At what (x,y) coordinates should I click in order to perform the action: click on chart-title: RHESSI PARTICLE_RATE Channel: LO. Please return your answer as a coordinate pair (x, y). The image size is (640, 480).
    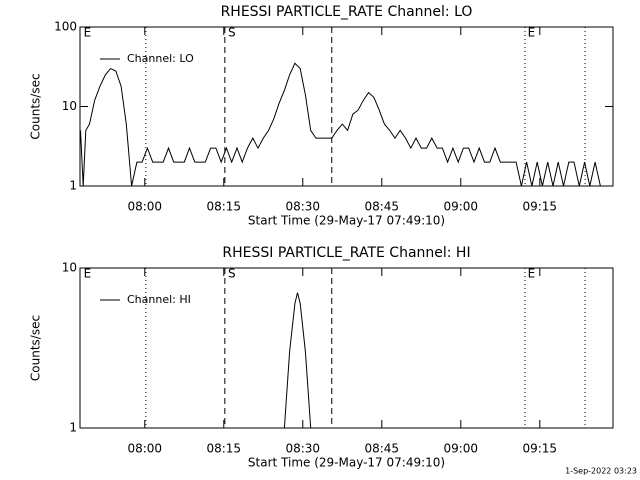
    Looking at the image, I should click on (347, 12).